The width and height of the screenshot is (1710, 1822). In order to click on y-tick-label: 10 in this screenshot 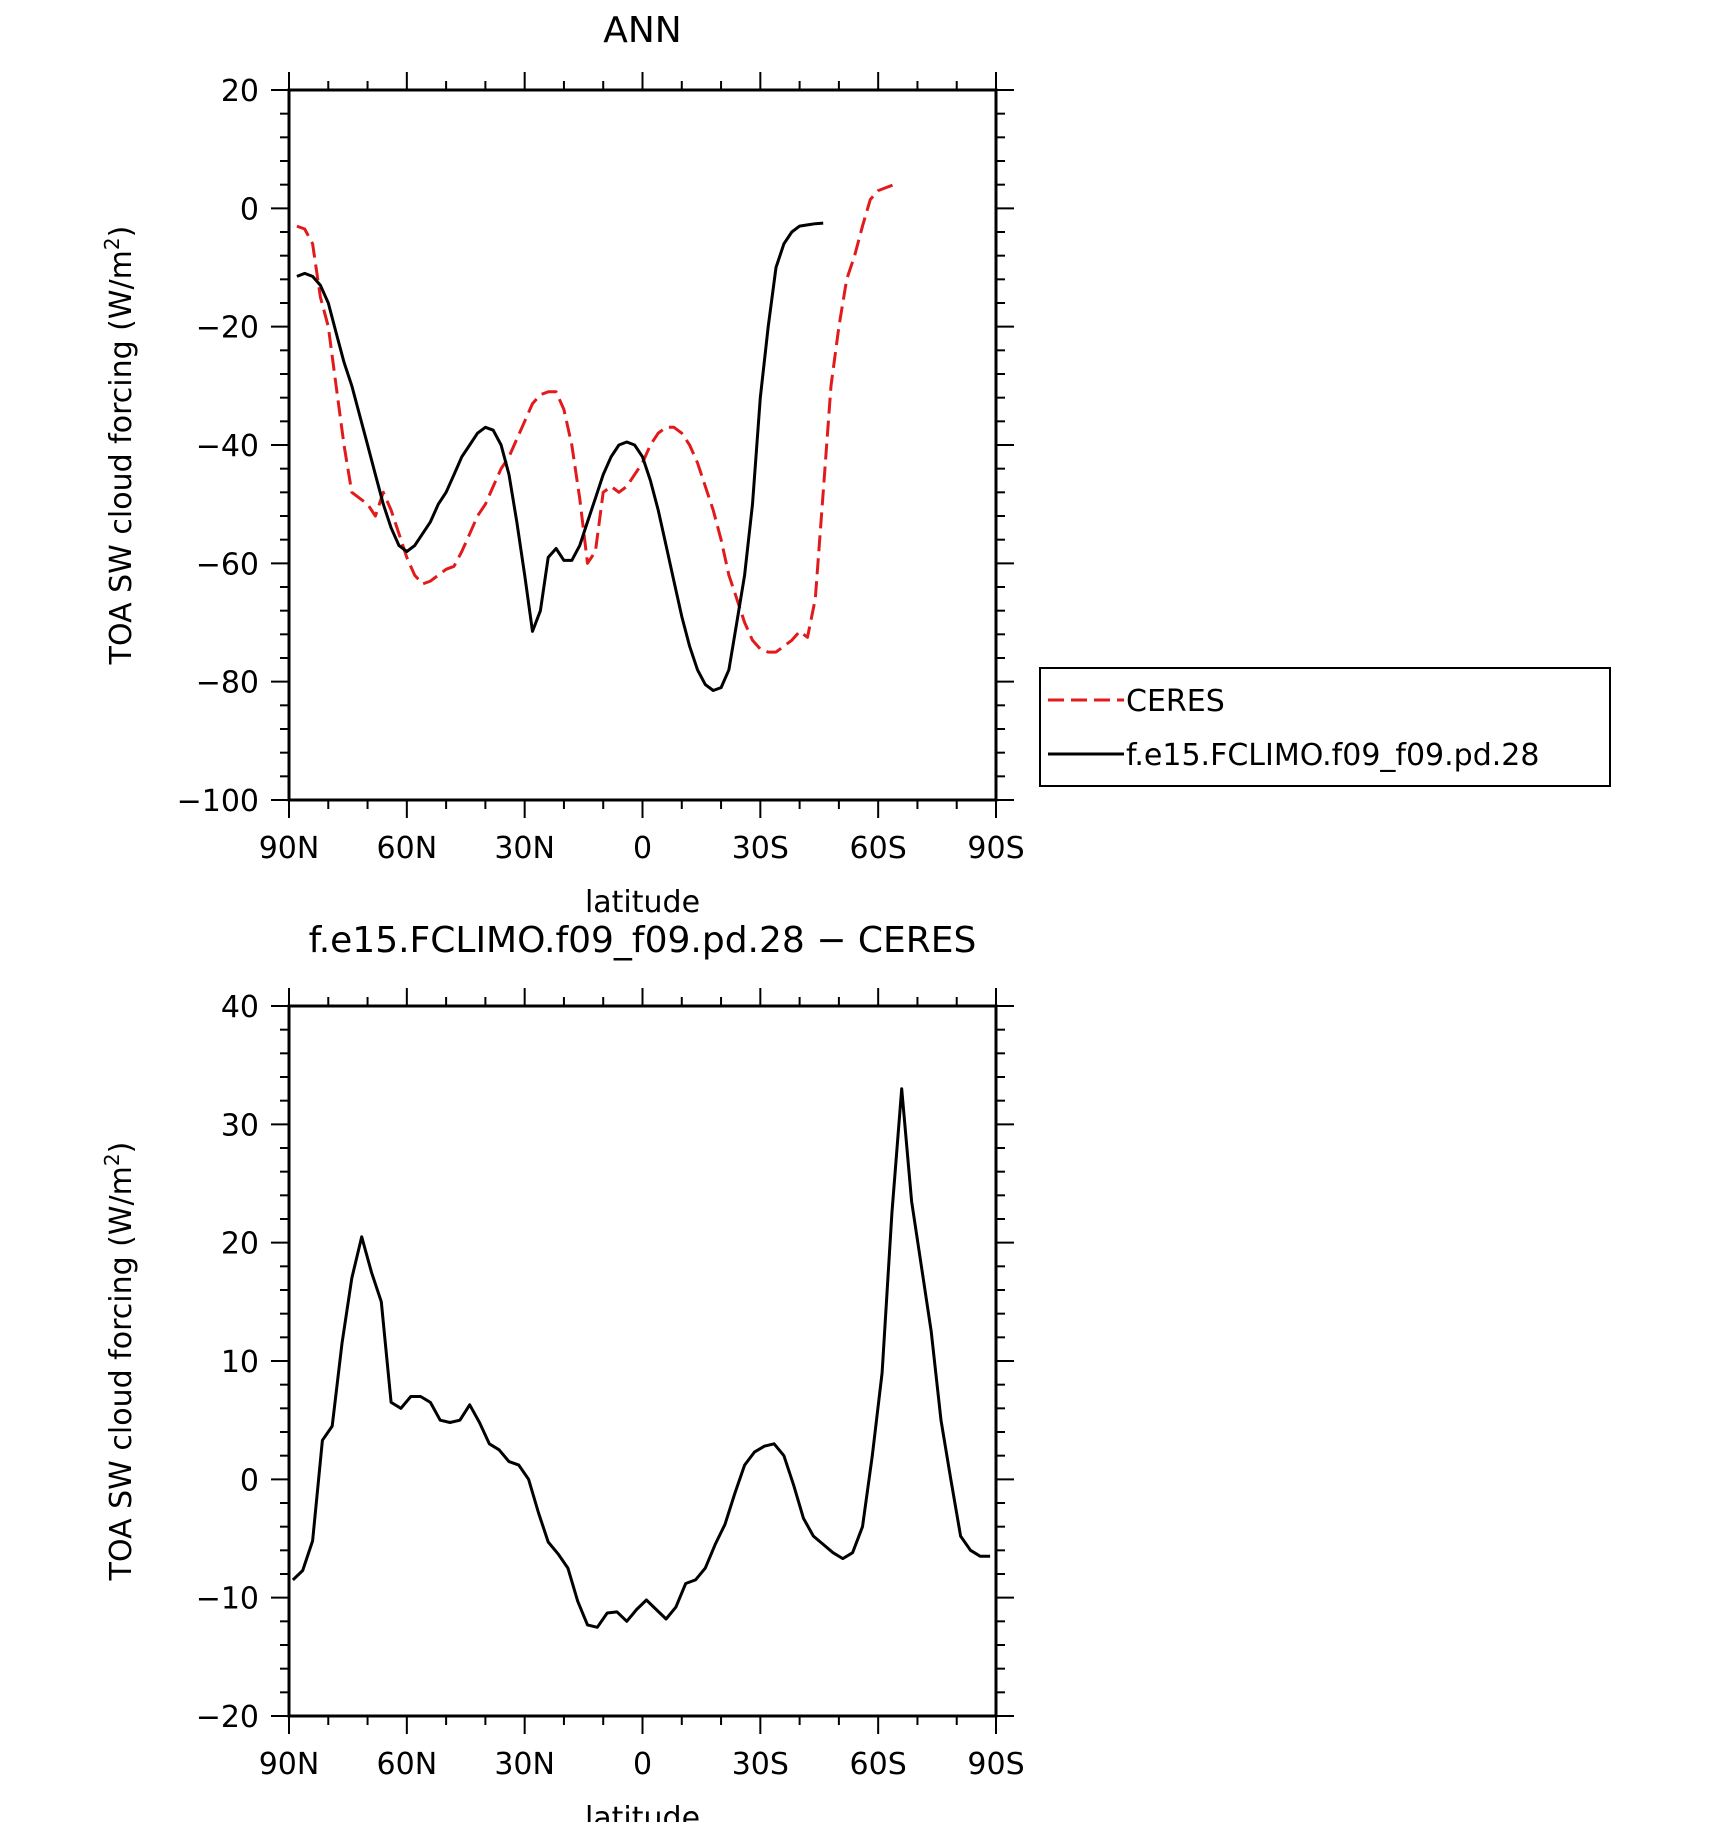, I will do `click(240, 1362)`.